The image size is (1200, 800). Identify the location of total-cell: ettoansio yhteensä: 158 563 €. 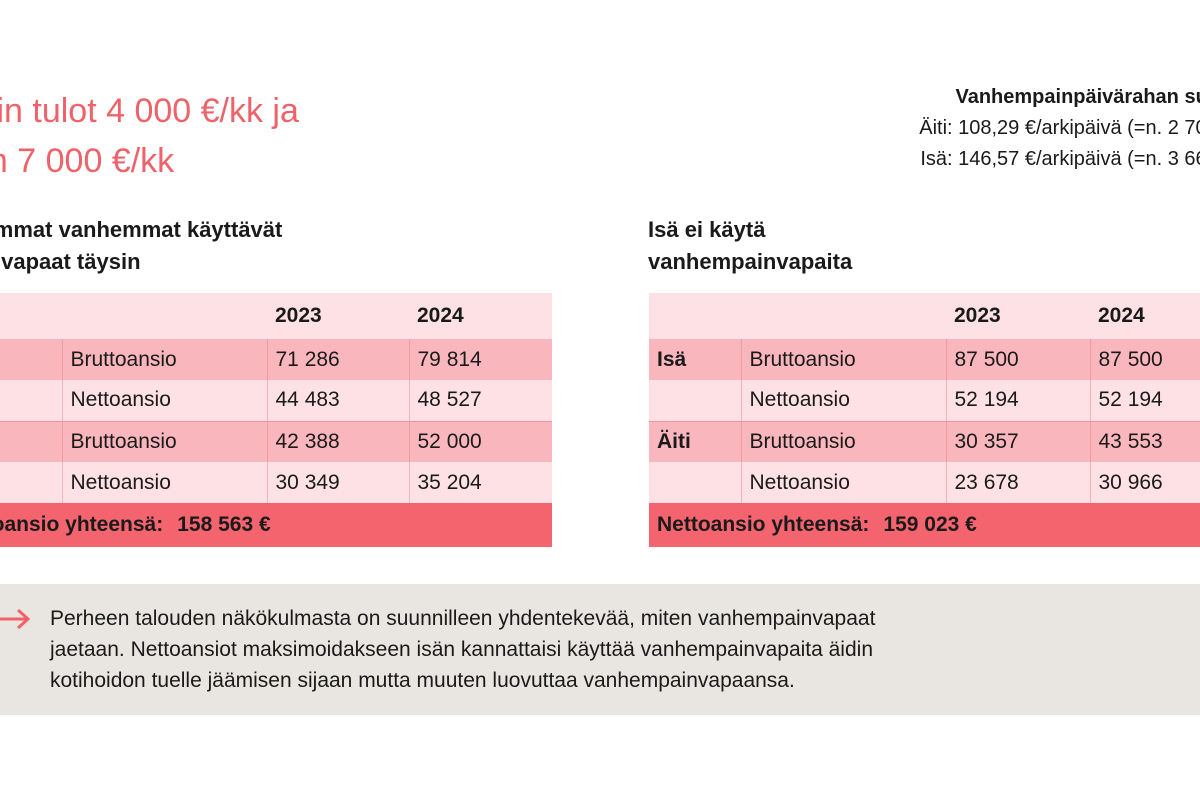
(276, 525).